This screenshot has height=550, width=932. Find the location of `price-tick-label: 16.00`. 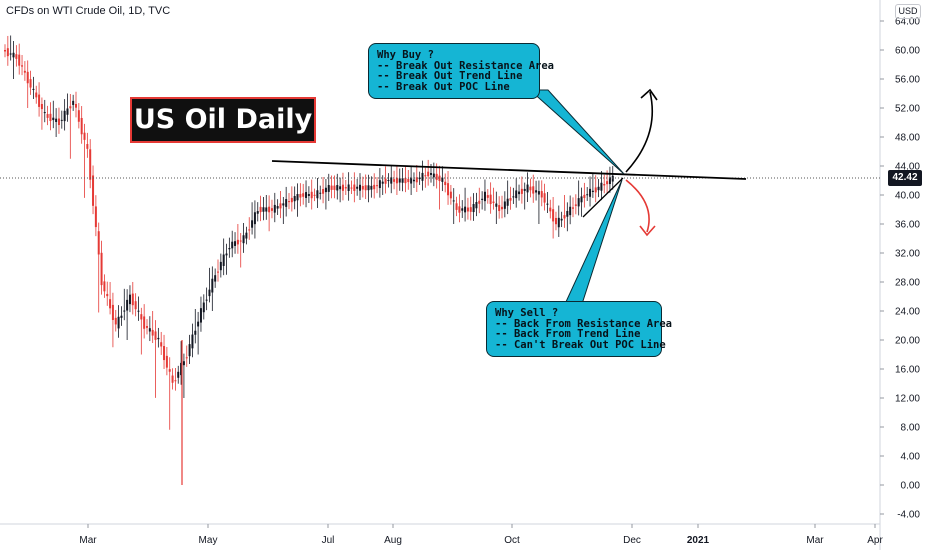

price-tick-label: 16.00 is located at coordinates (907, 370).